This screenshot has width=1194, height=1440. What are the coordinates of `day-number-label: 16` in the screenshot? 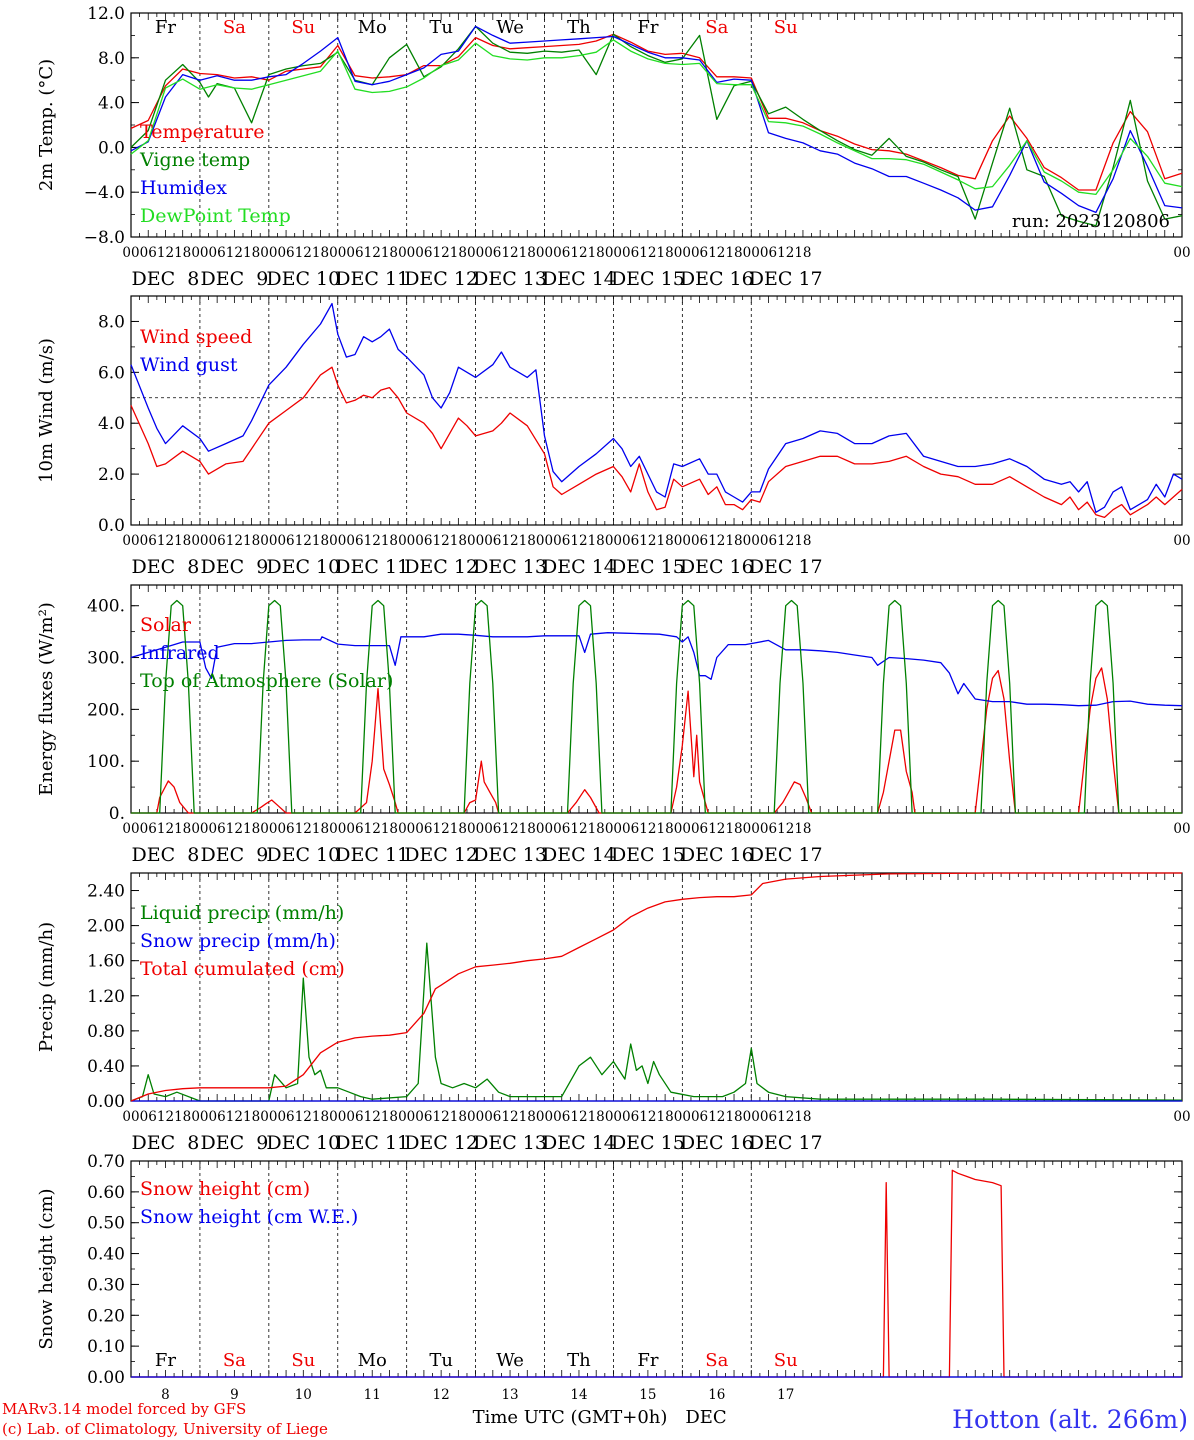 It's located at (716, 1395).